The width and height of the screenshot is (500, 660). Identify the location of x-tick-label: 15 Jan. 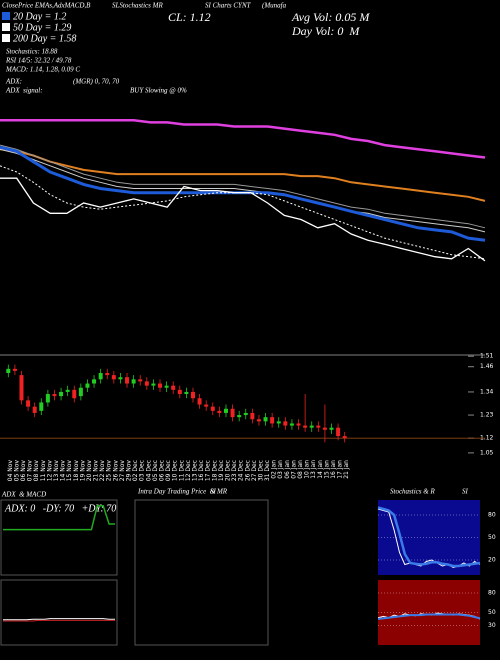
(326, 469).